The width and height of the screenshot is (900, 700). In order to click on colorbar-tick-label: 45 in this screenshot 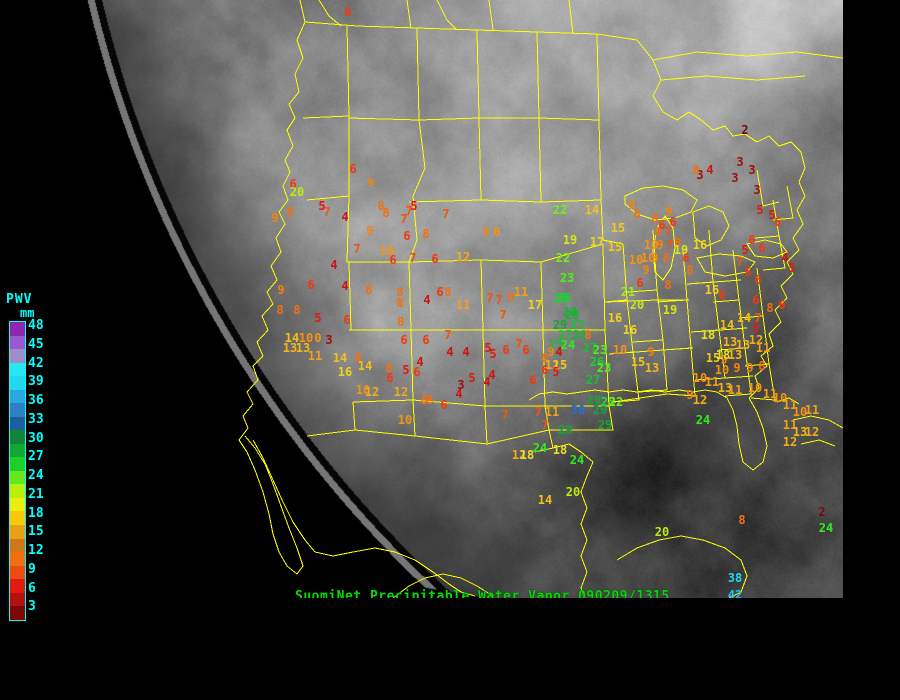, I will do `click(36, 344)`.